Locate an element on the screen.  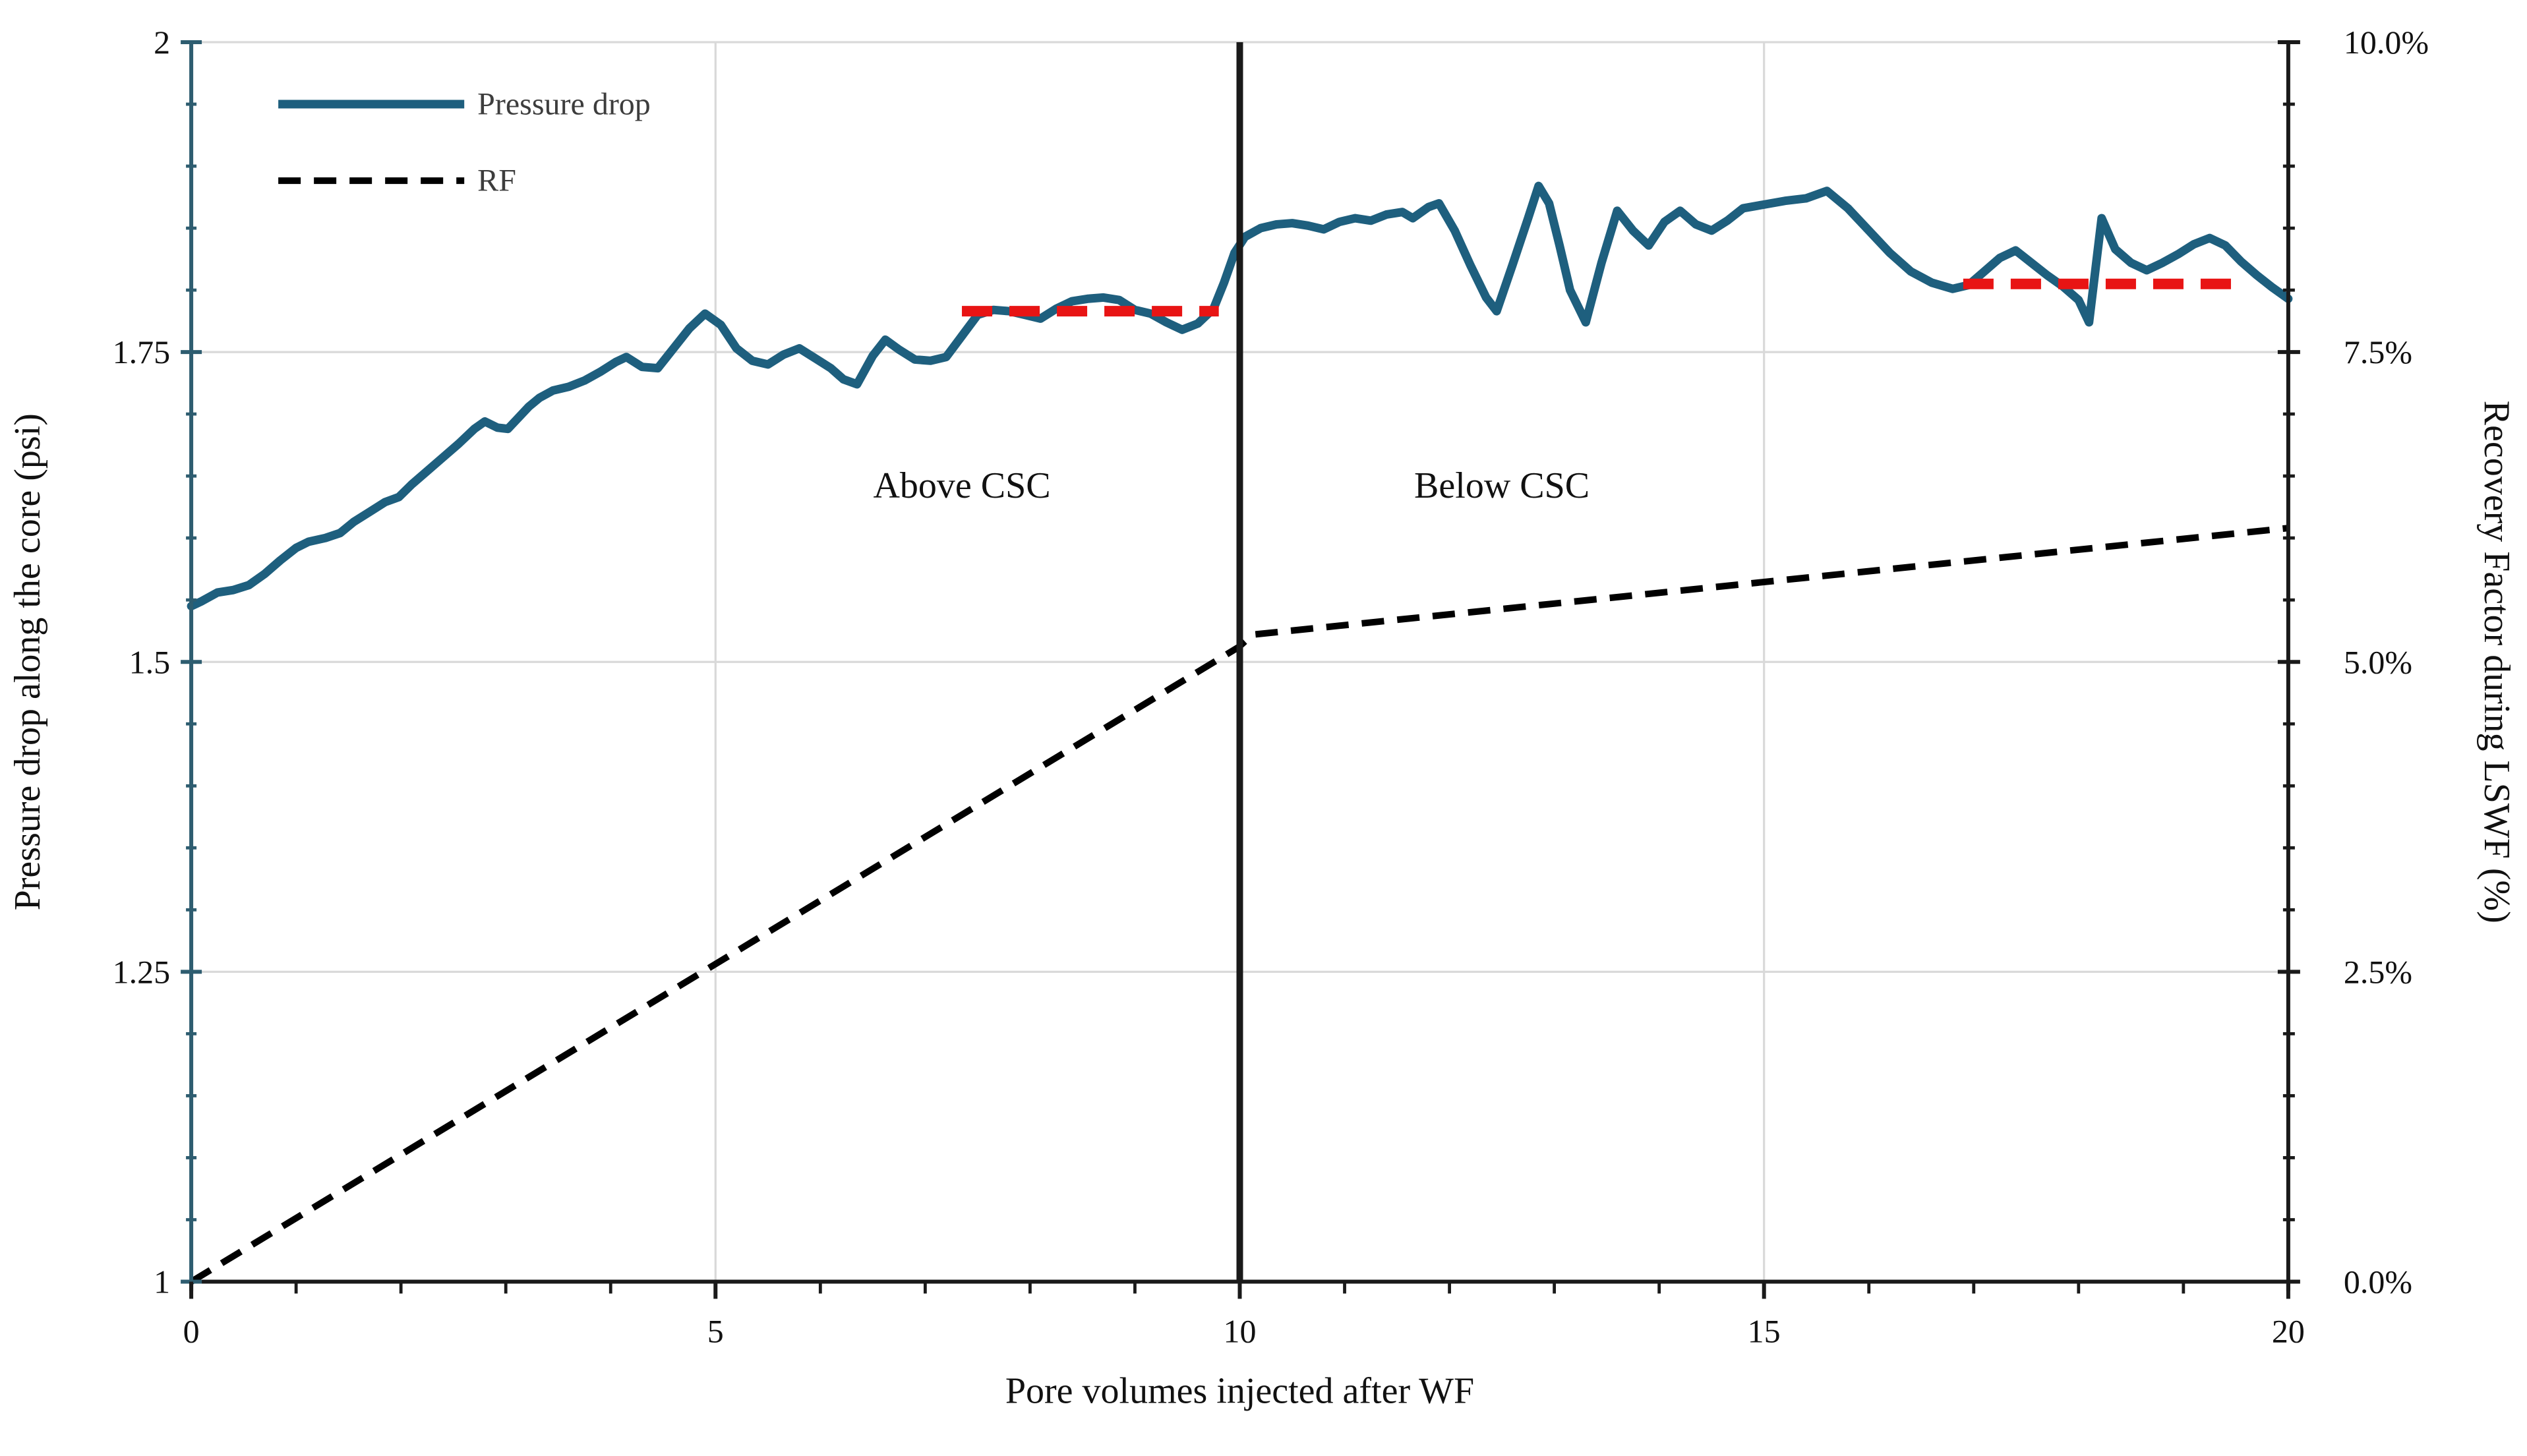
left-axis-tick-label: 1.5 is located at coordinates (149, 661).